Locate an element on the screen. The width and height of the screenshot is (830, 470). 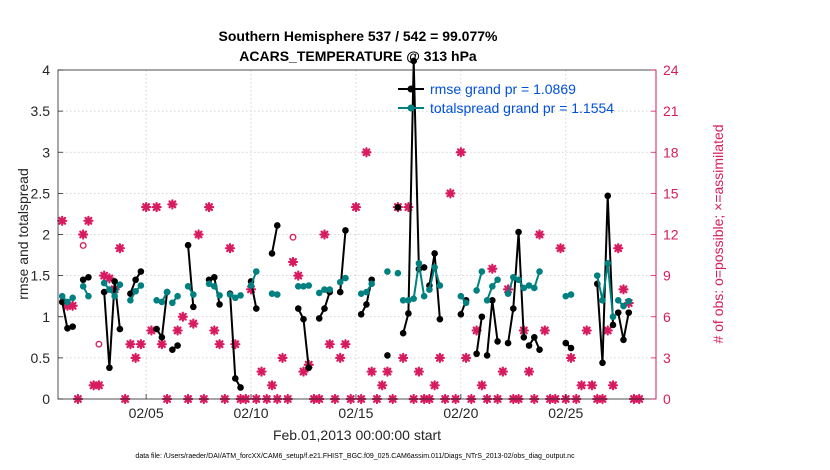
y-tick-label: 1.5 is located at coordinates (41, 276).